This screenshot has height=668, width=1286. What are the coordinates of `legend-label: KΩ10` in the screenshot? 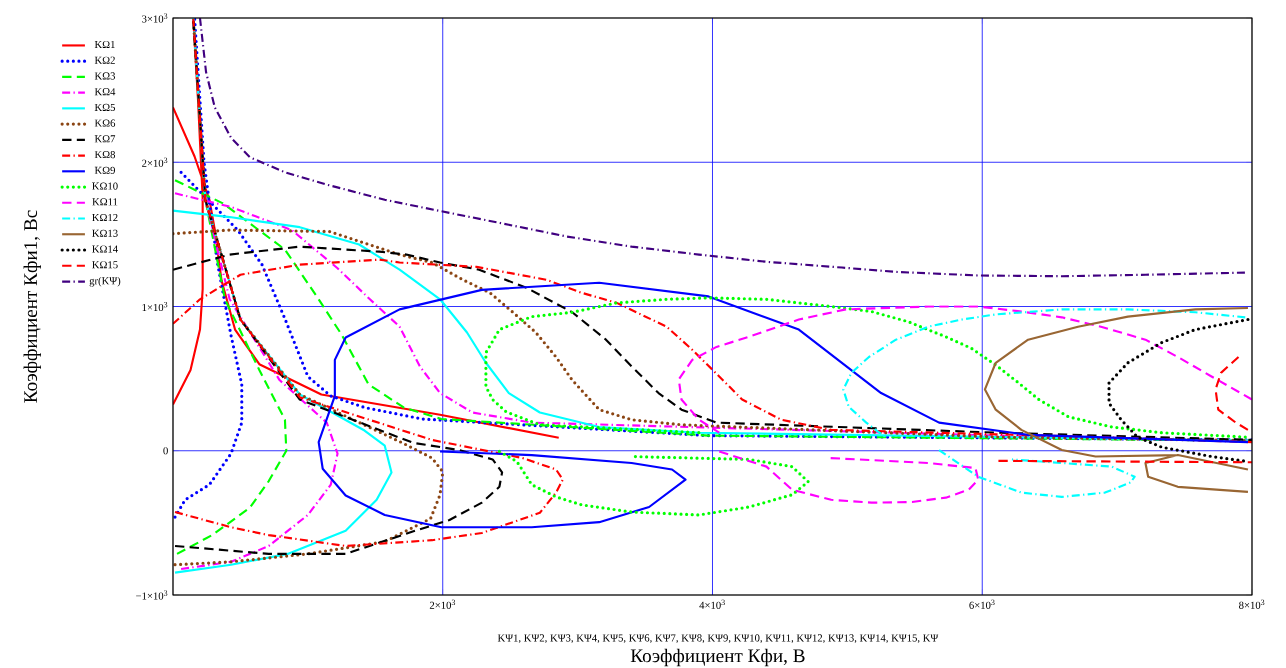 It's located at (105, 186).